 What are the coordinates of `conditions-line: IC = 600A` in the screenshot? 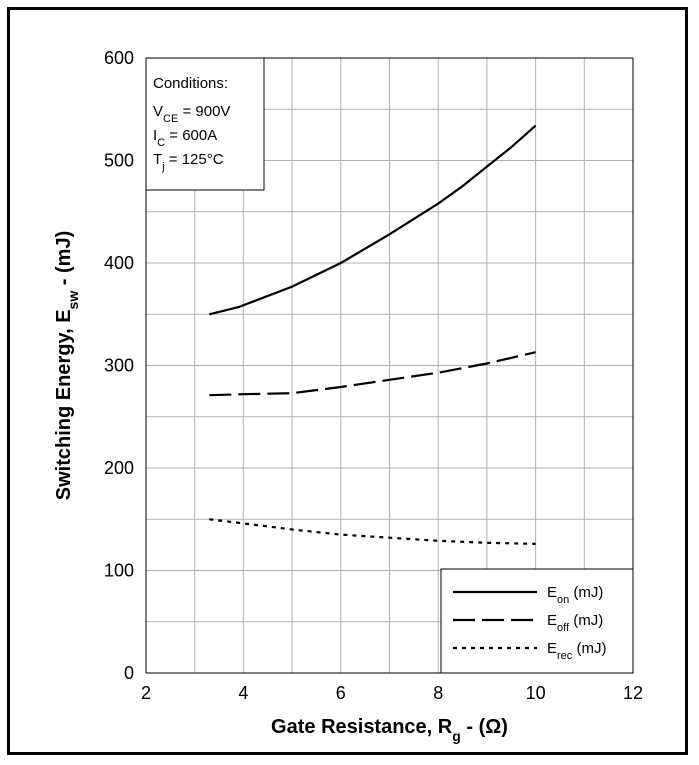 It's located at (185, 138).